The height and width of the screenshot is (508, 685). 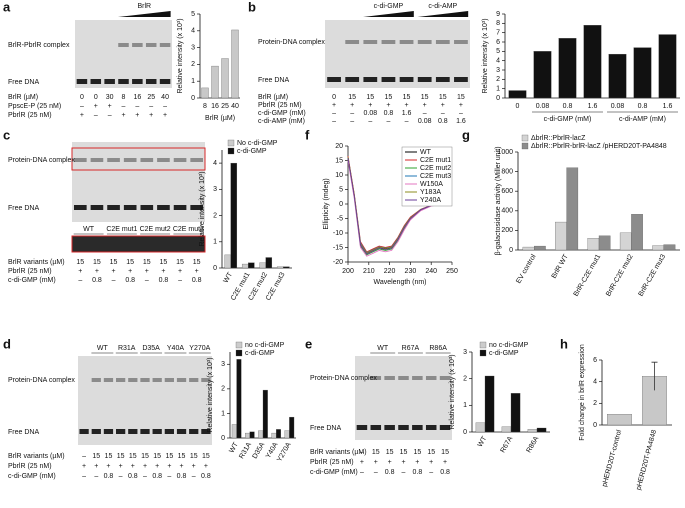 What do you see at coordinates (341, 189) in the screenshot?
I see `y-tick-label: 5` at bounding box center [341, 189].